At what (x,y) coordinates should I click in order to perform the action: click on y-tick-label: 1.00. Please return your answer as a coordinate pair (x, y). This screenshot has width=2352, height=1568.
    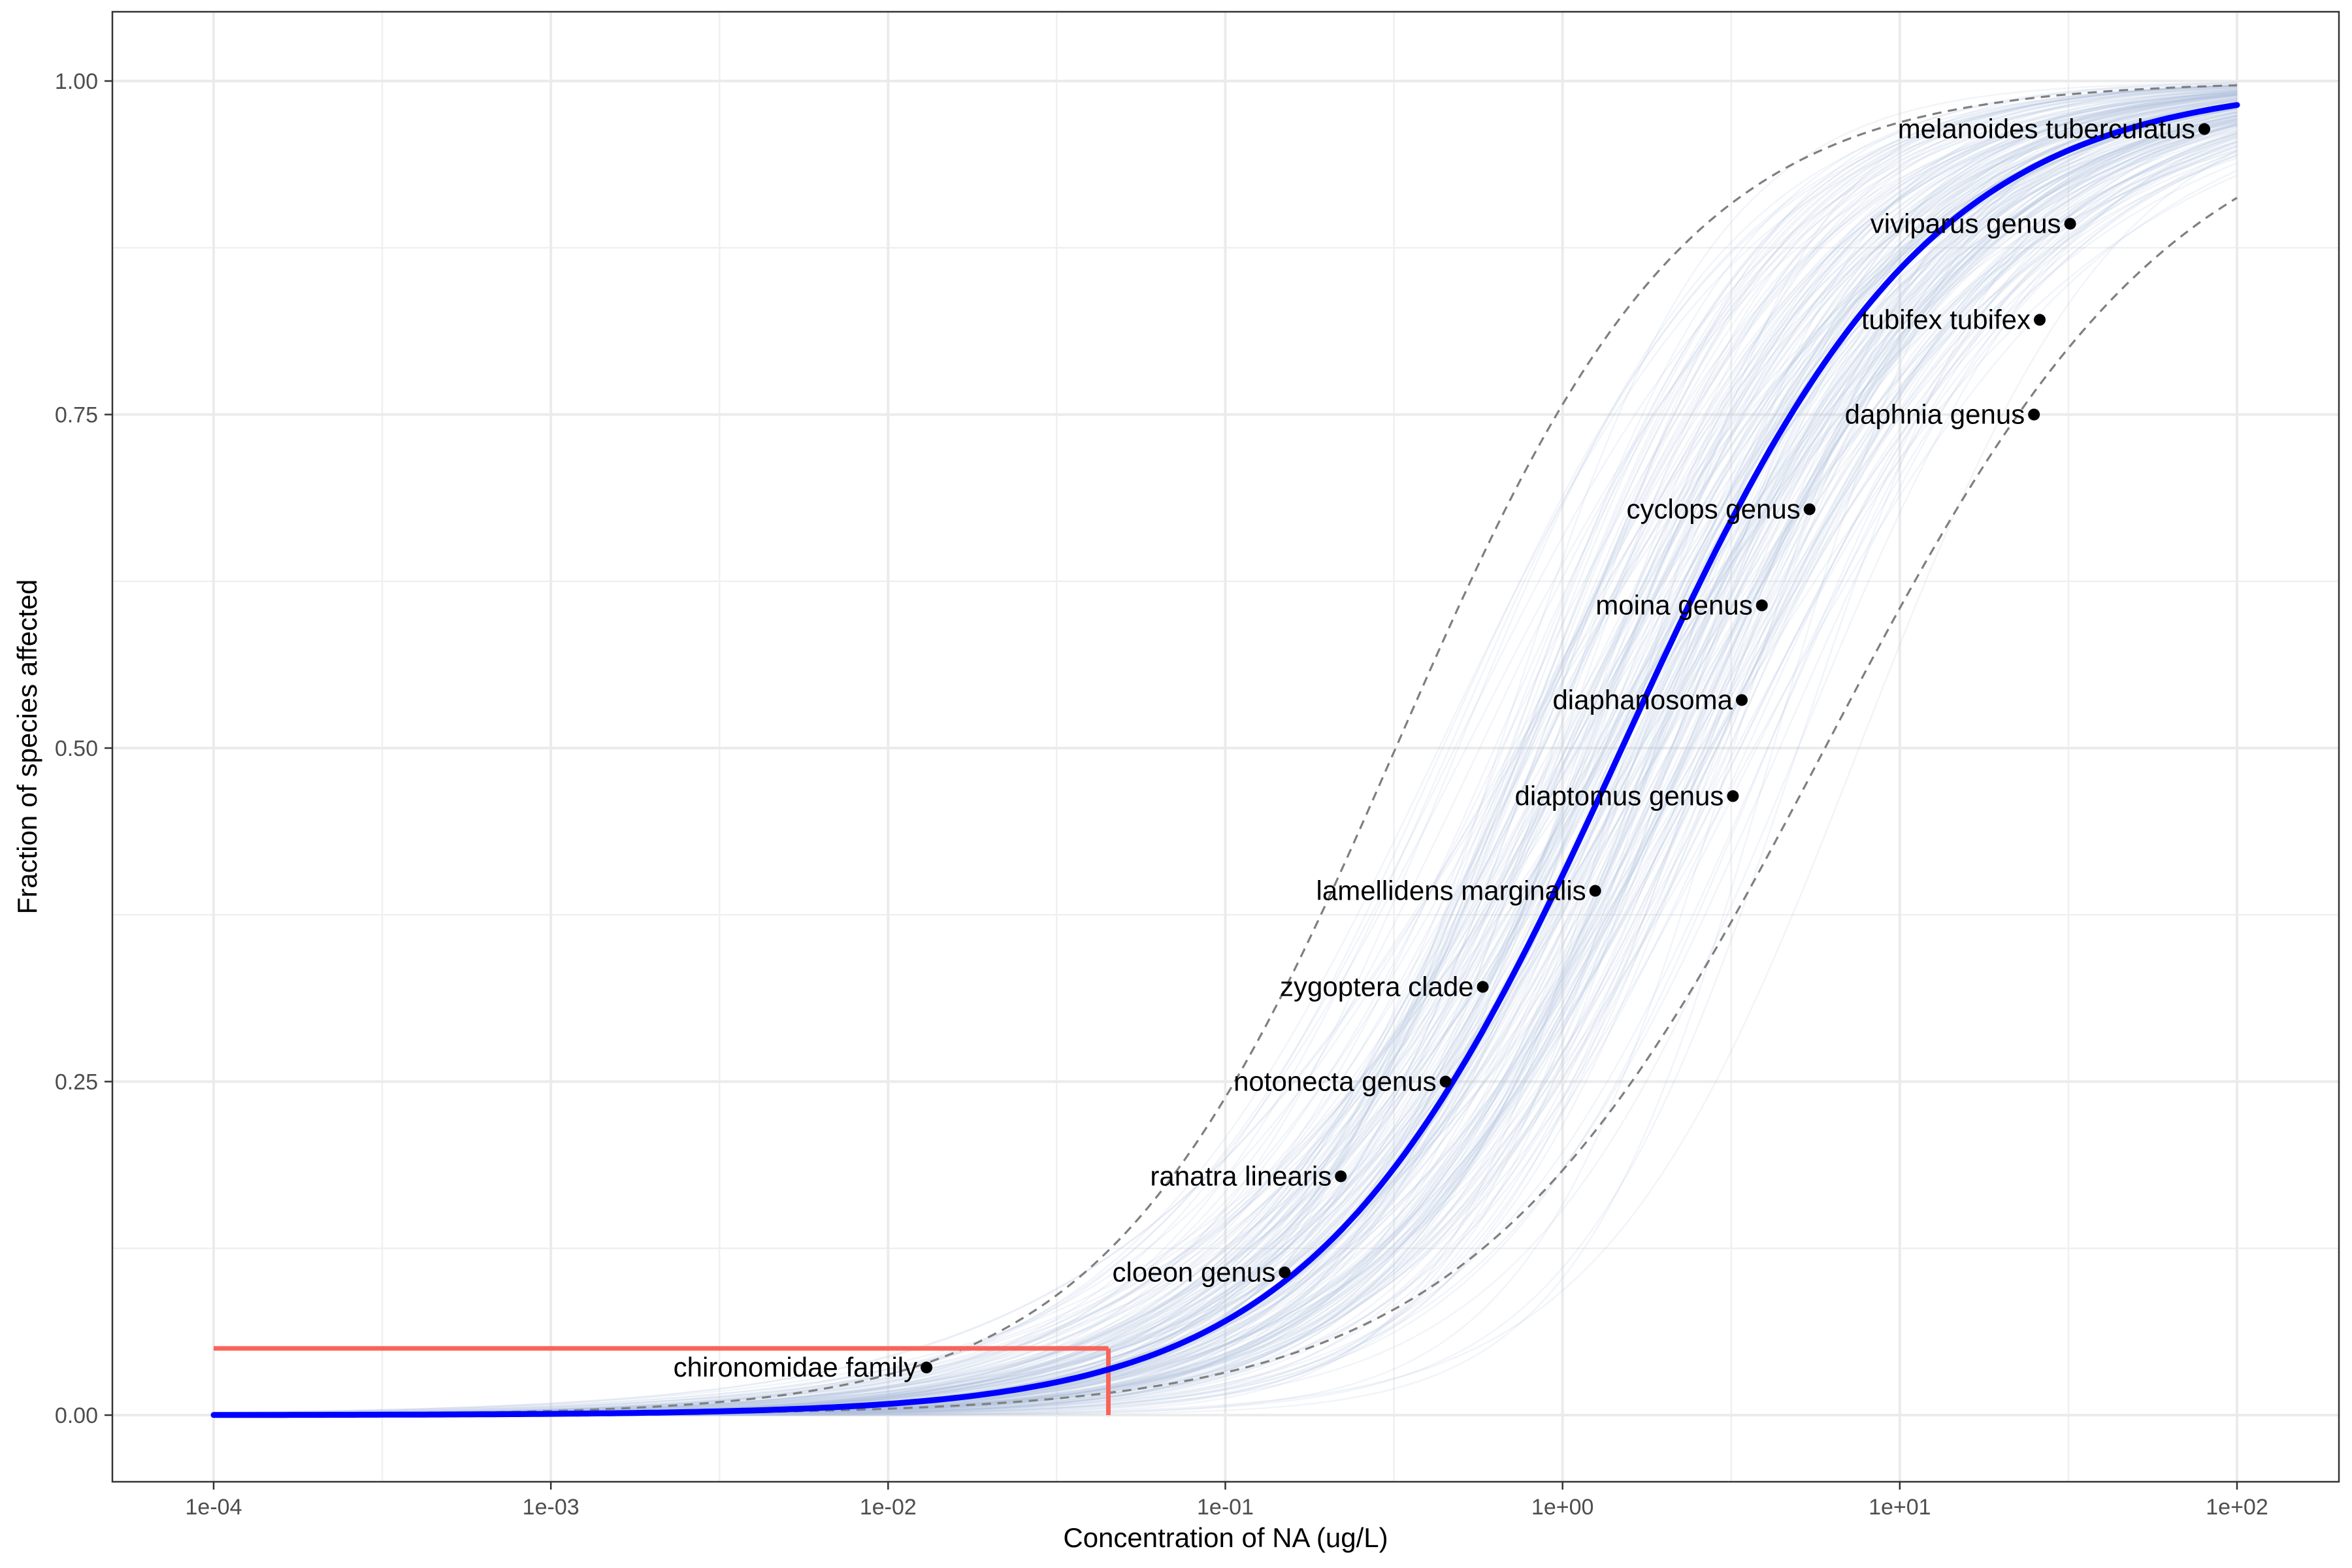
    Looking at the image, I should click on (76, 81).